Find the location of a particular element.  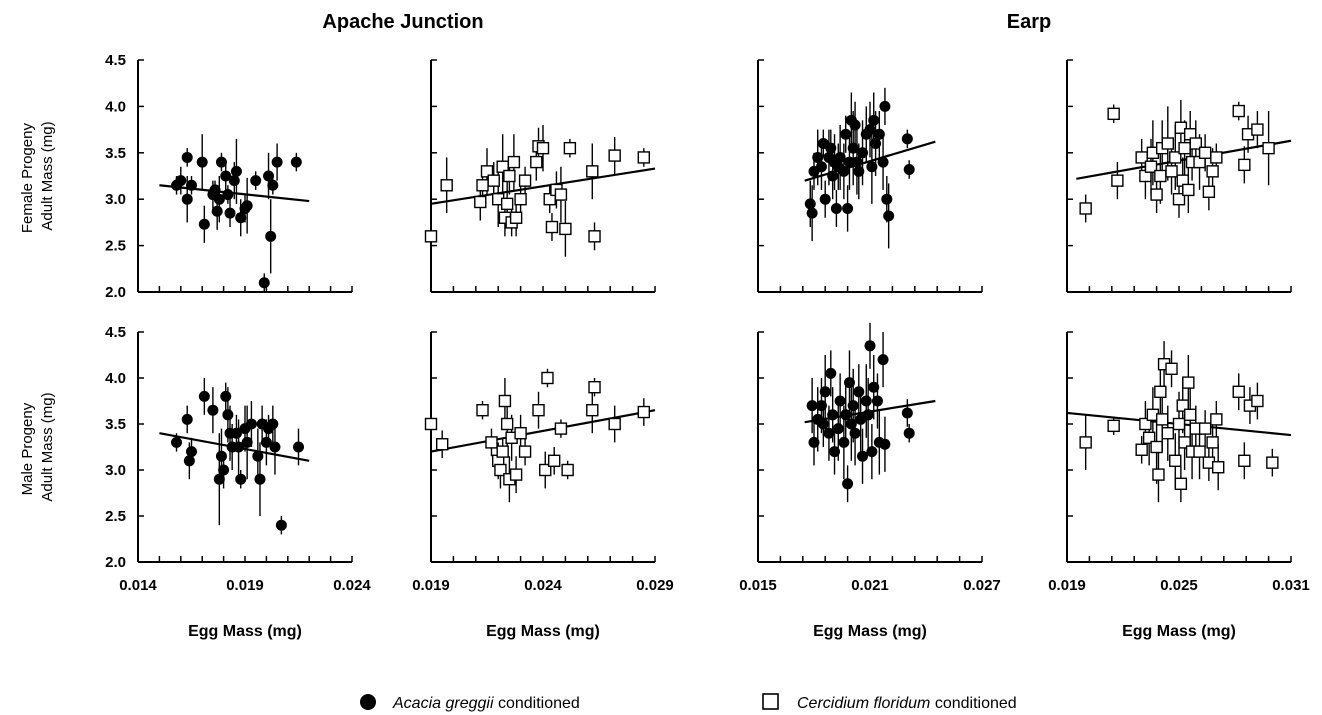

x-tick-label: 0.031 is located at coordinates (1291, 585).